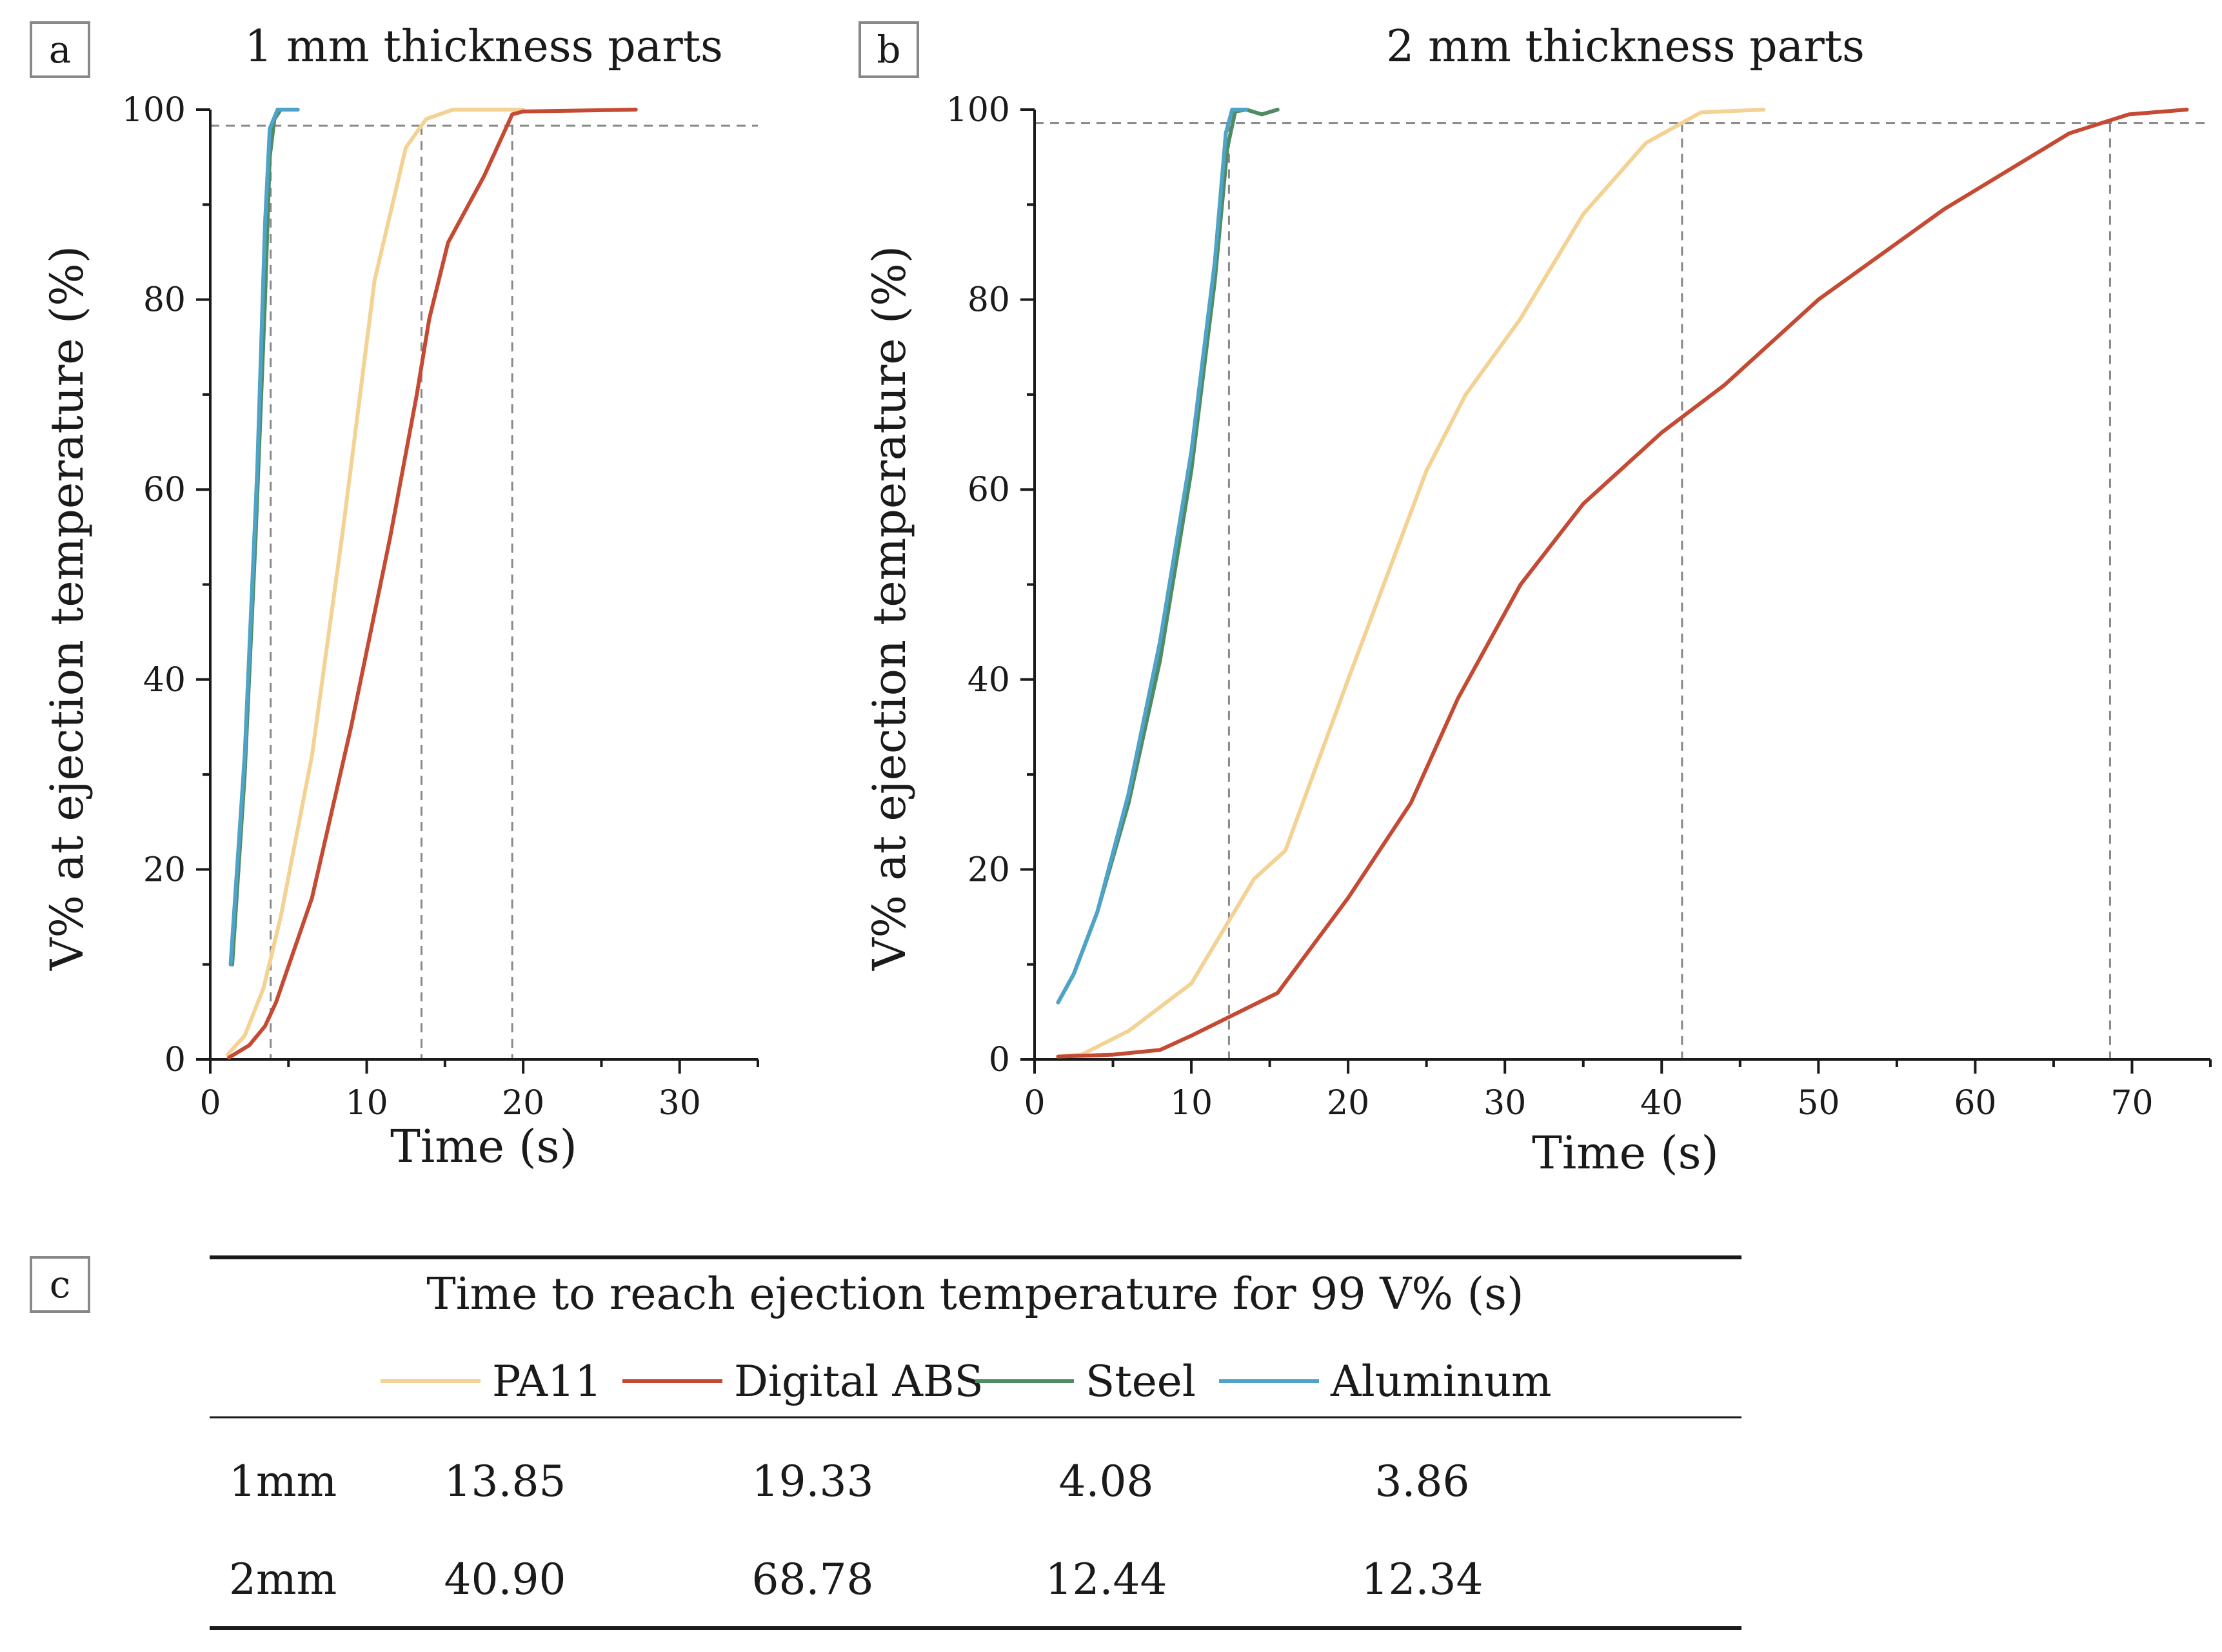 The width and height of the screenshot is (2222, 1652). What do you see at coordinates (1106, 1482) in the screenshot?
I see `table-cell: 4.08` at bounding box center [1106, 1482].